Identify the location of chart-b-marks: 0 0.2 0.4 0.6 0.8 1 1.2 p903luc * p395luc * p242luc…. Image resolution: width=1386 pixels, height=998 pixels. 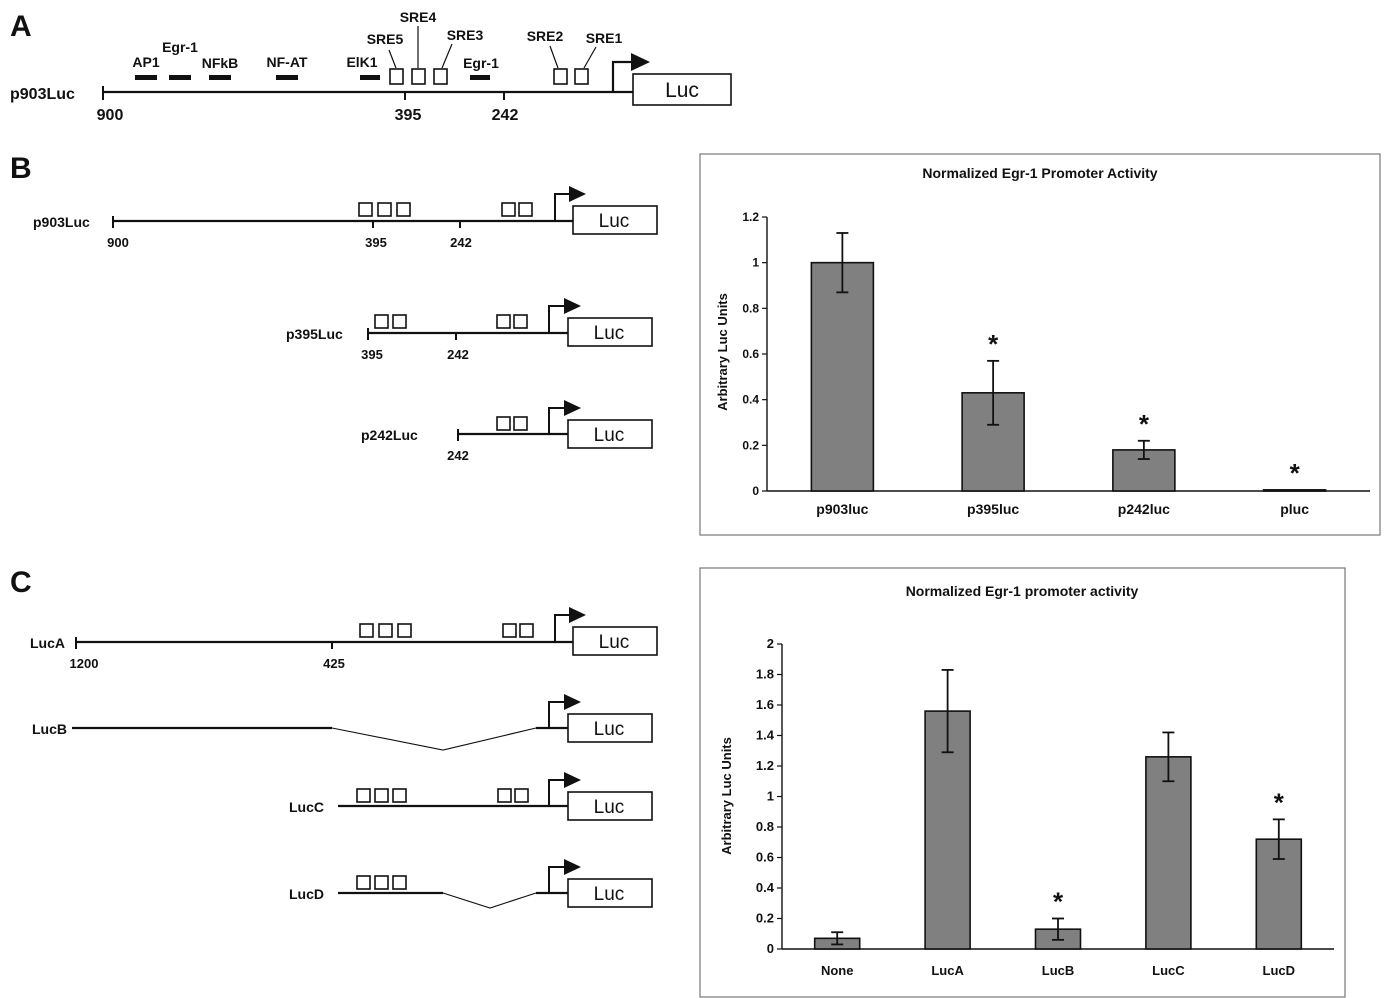
(1056, 363).